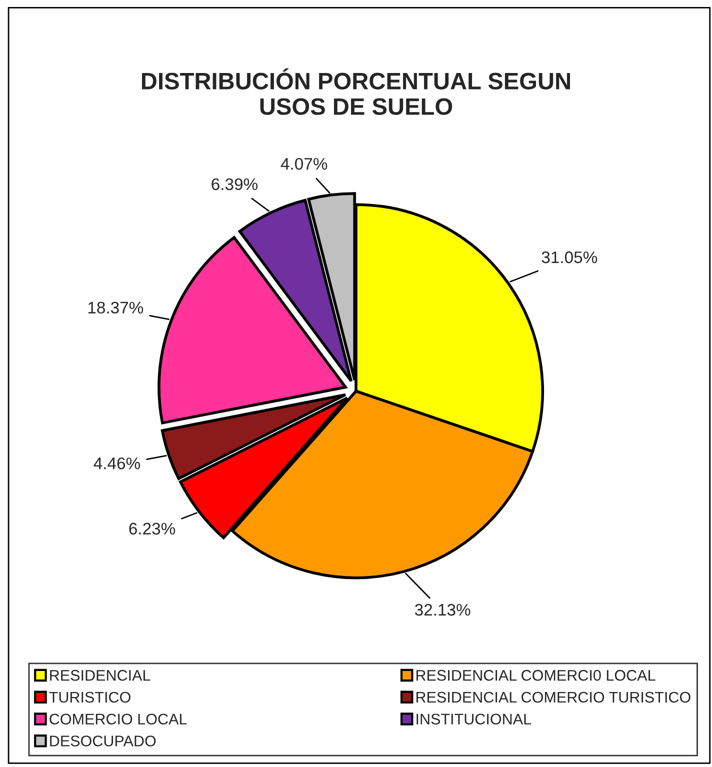  What do you see at coordinates (442, 610) in the screenshot?
I see `data-label: 32.13%` at bounding box center [442, 610].